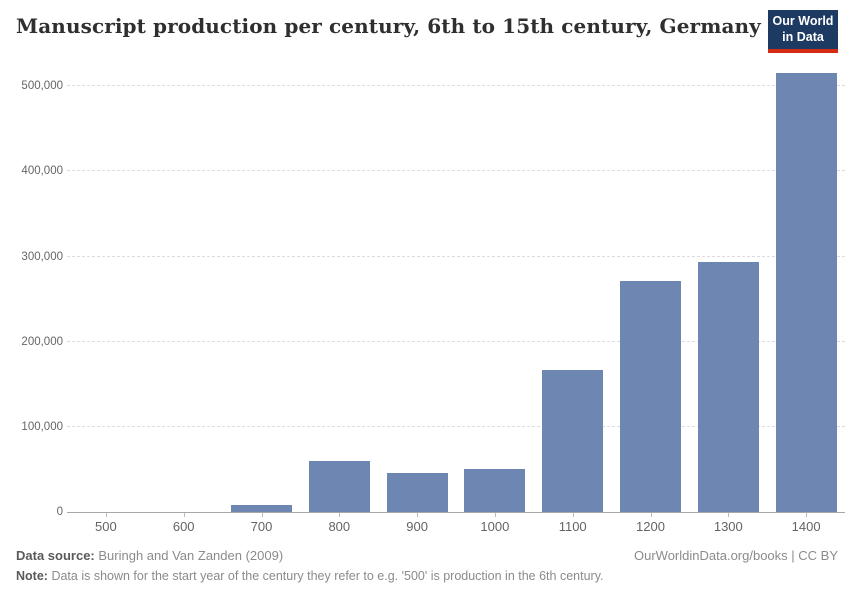 Image resolution: width=850 pixels, height=600 pixels. Describe the element at coordinates (417, 526) in the screenshot. I see `x-axis-label-900: 900` at that location.